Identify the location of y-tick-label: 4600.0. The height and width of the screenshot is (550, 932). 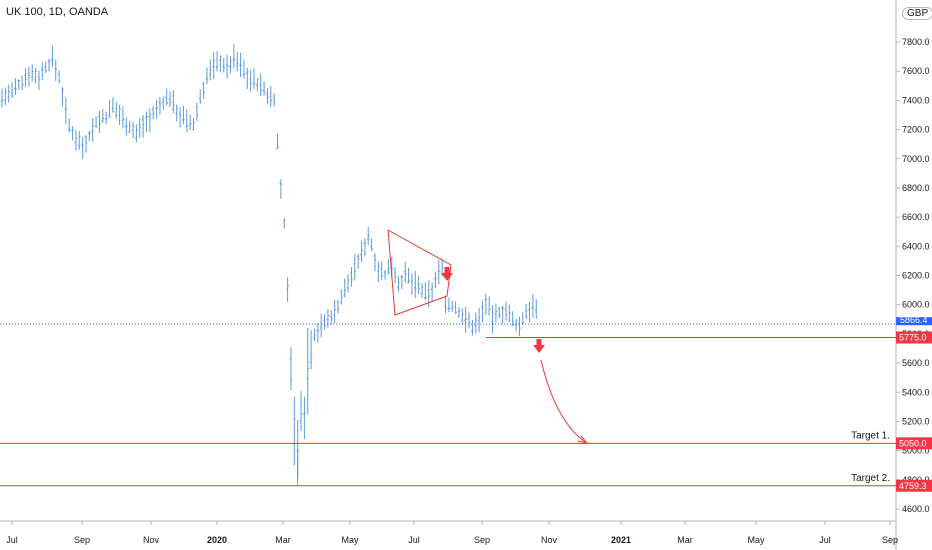
(916, 509).